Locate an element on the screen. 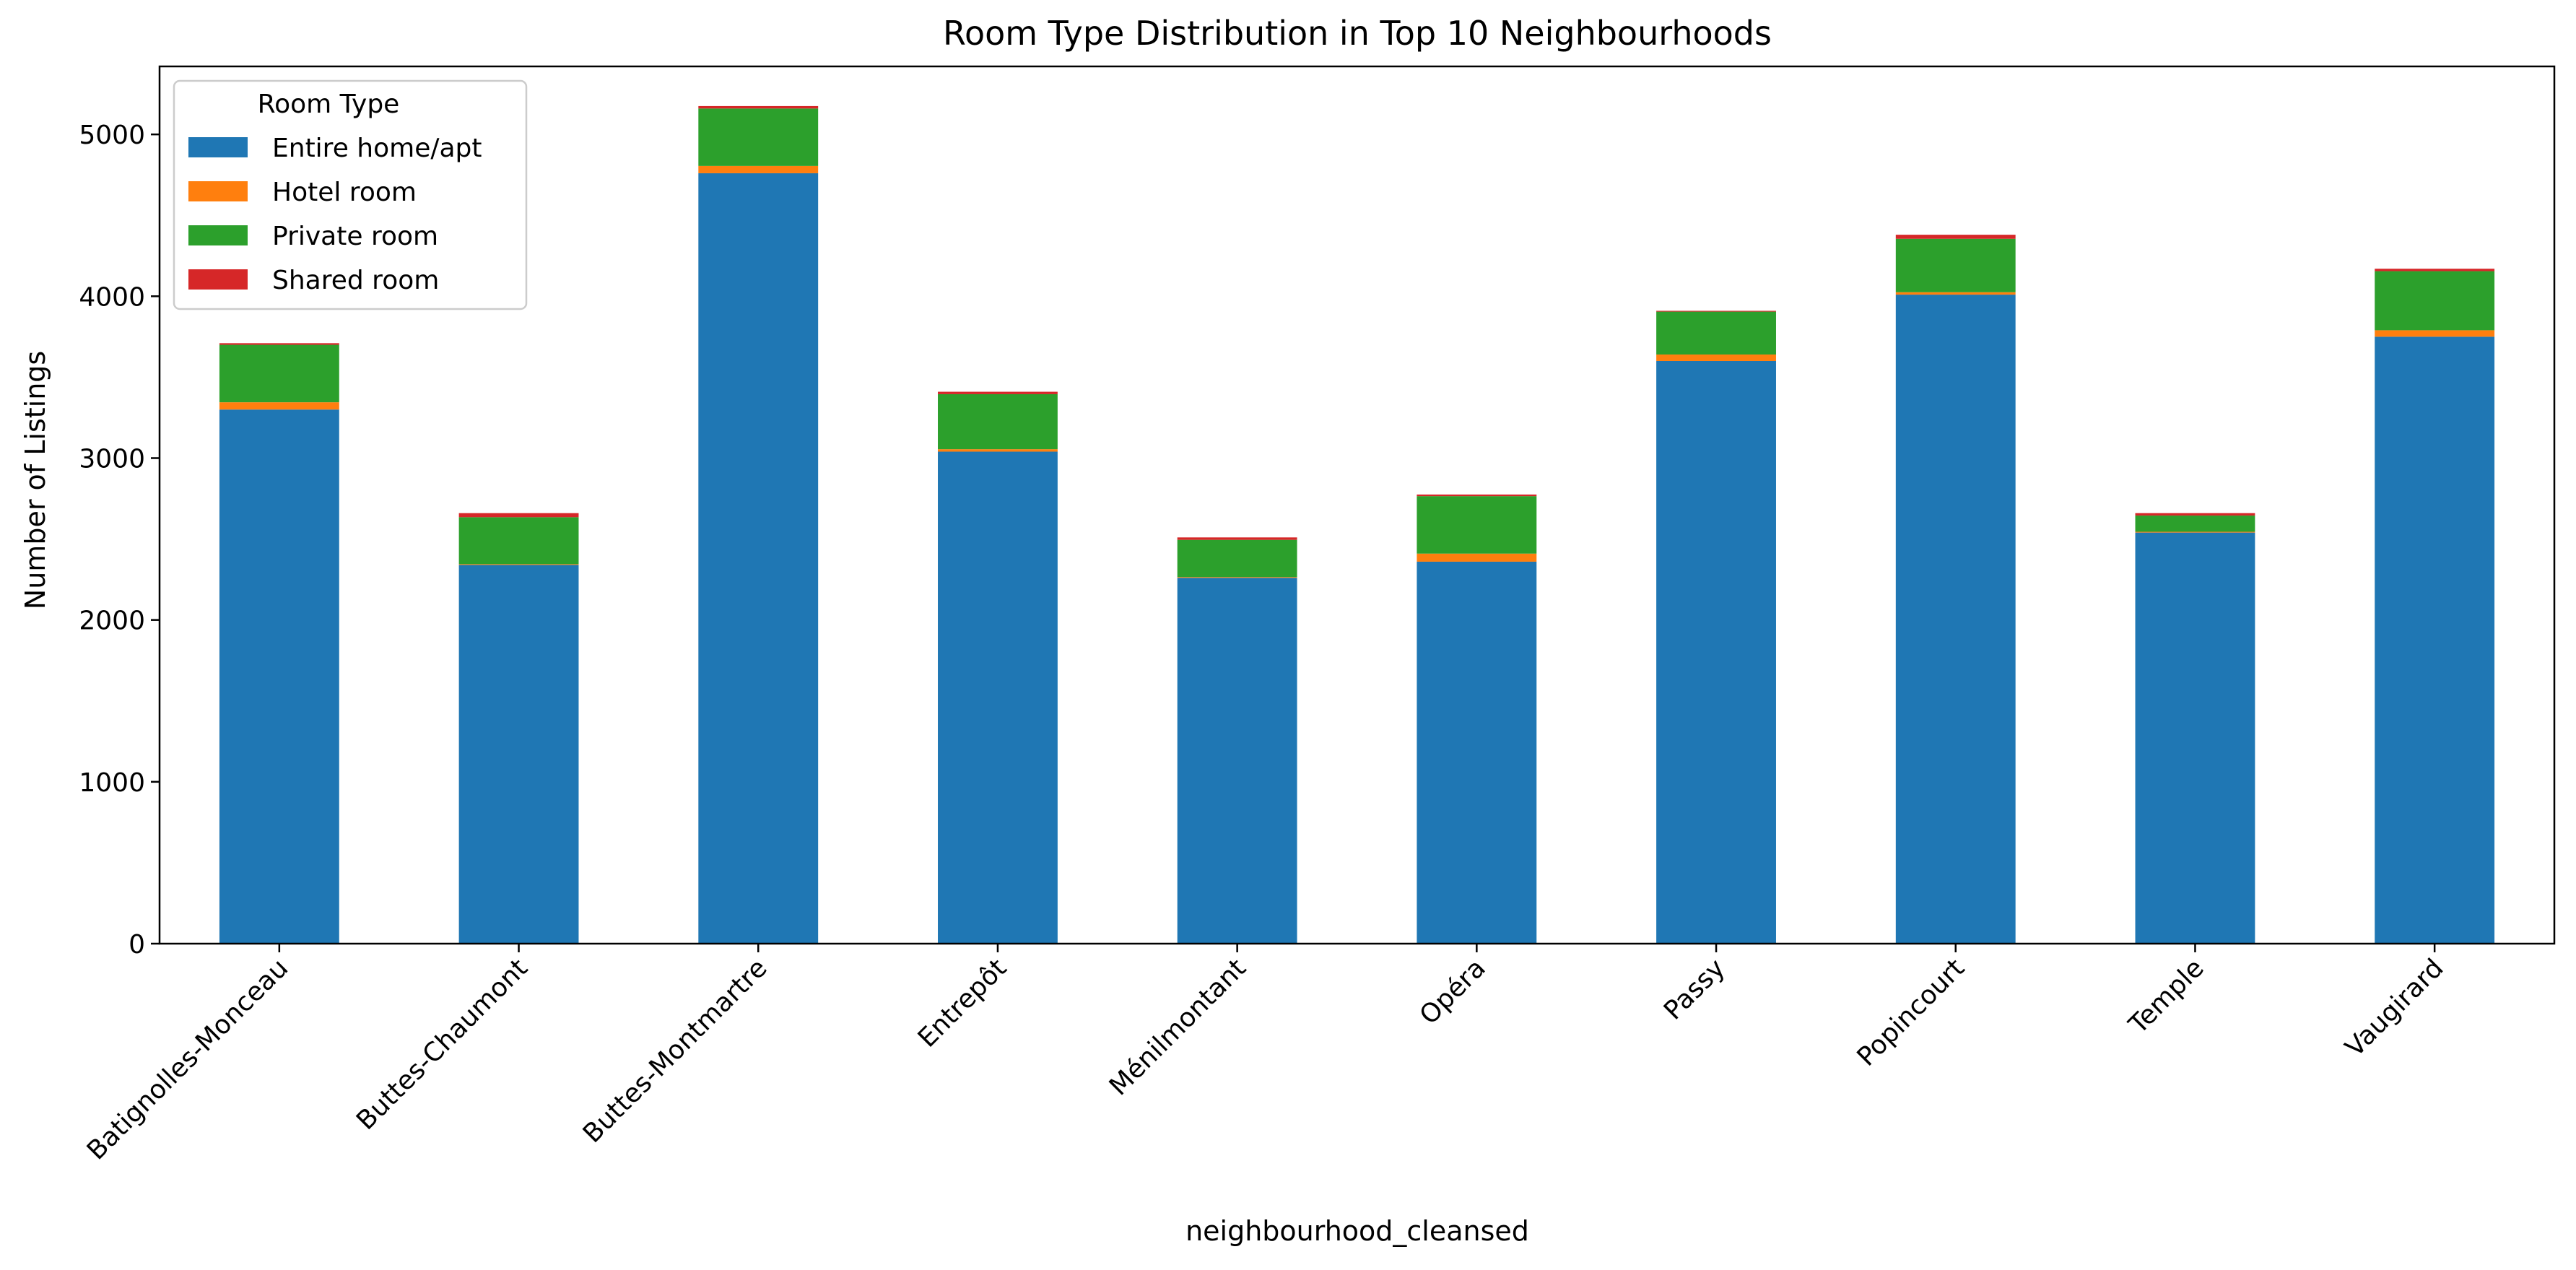 This screenshot has width=2576, height=1270. legend-label: Entire home/apt is located at coordinates (377, 149).